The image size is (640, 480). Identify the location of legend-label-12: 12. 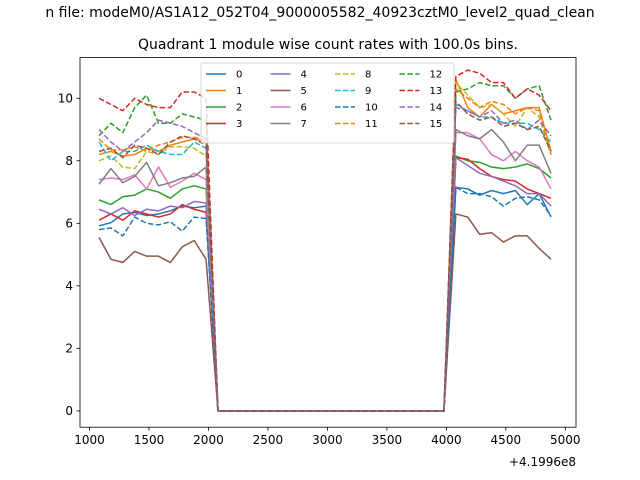
(436, 75).